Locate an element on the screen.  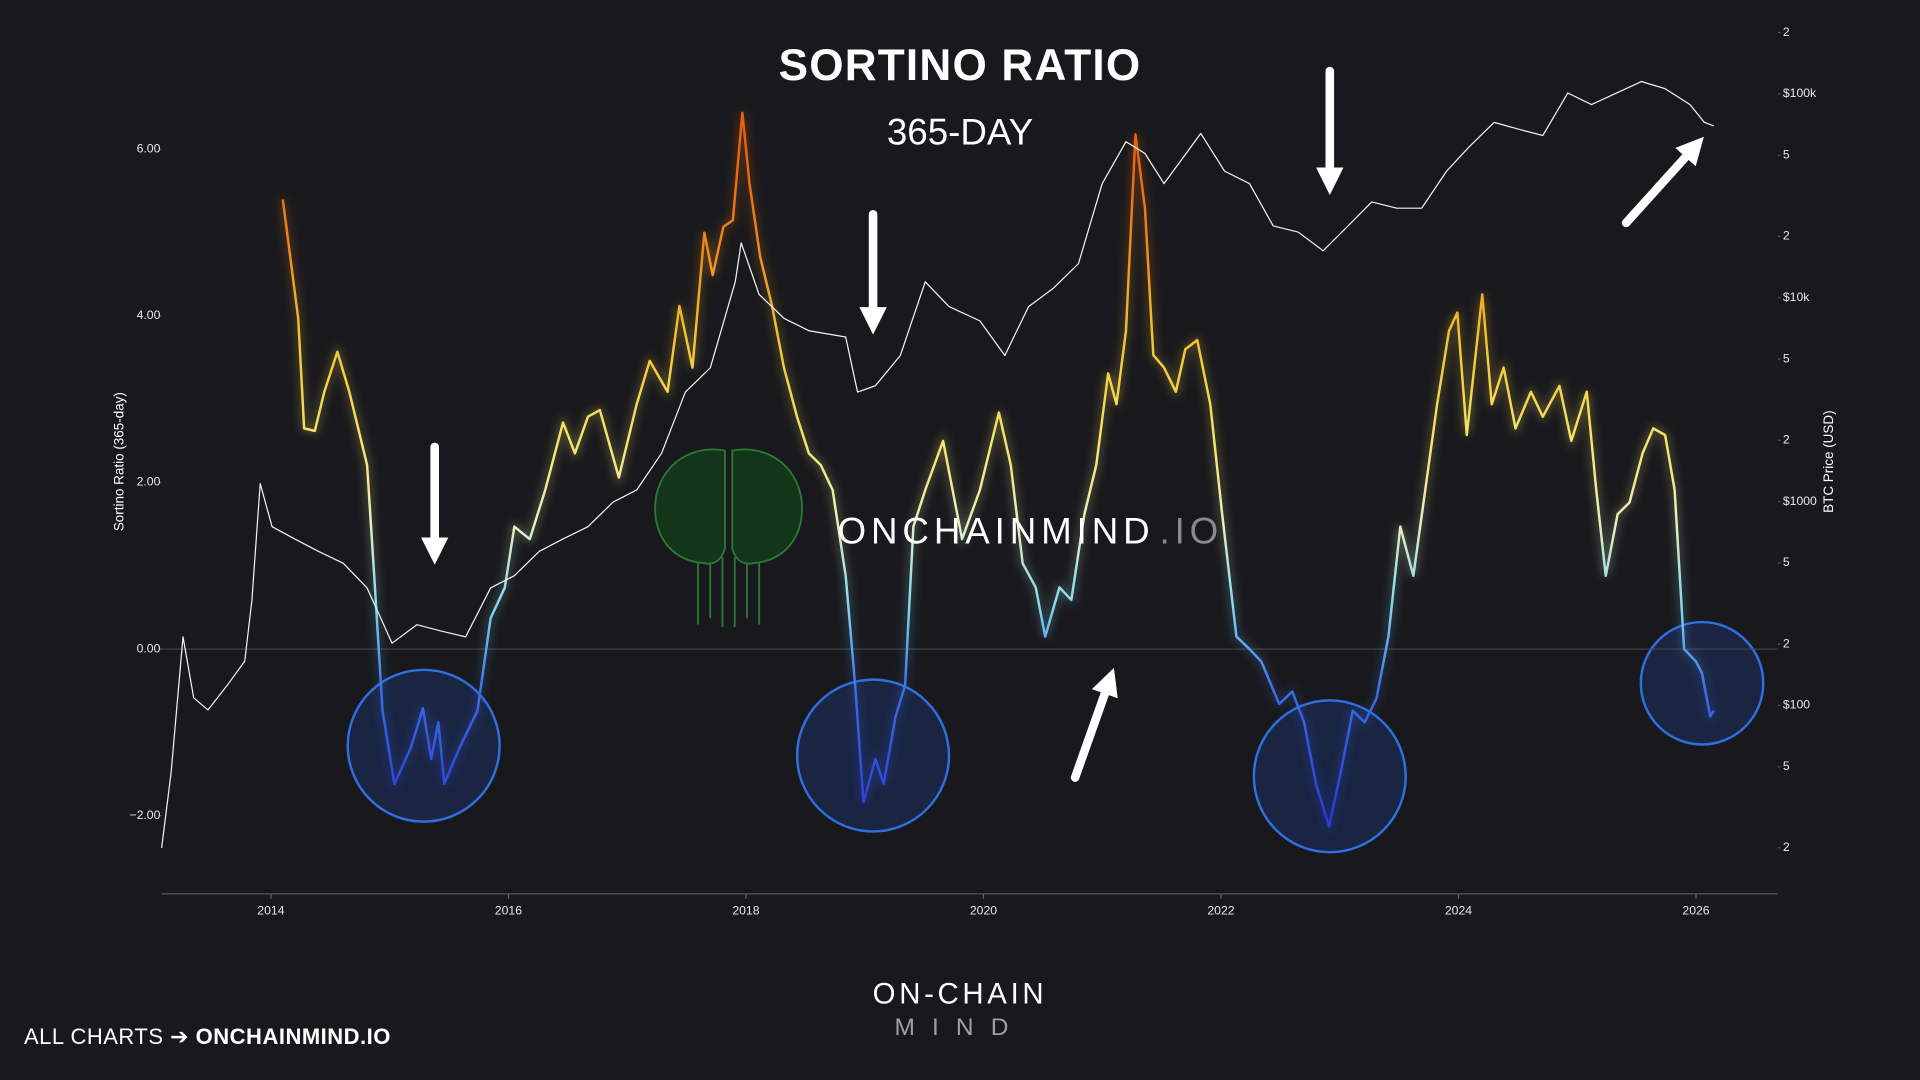
y-tick-label: 4.00 is located at coordinates (149, 315).